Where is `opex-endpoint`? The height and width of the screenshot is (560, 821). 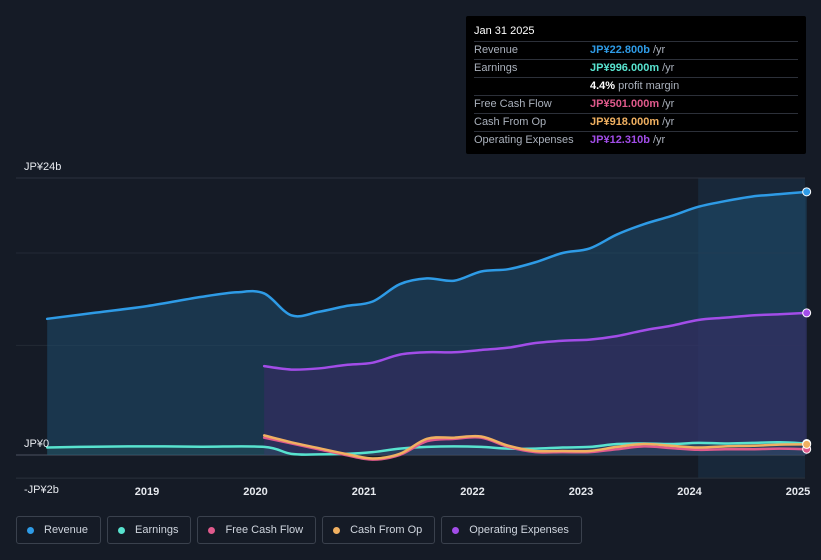 opex-endpoint is located at coordinates (807, 313).